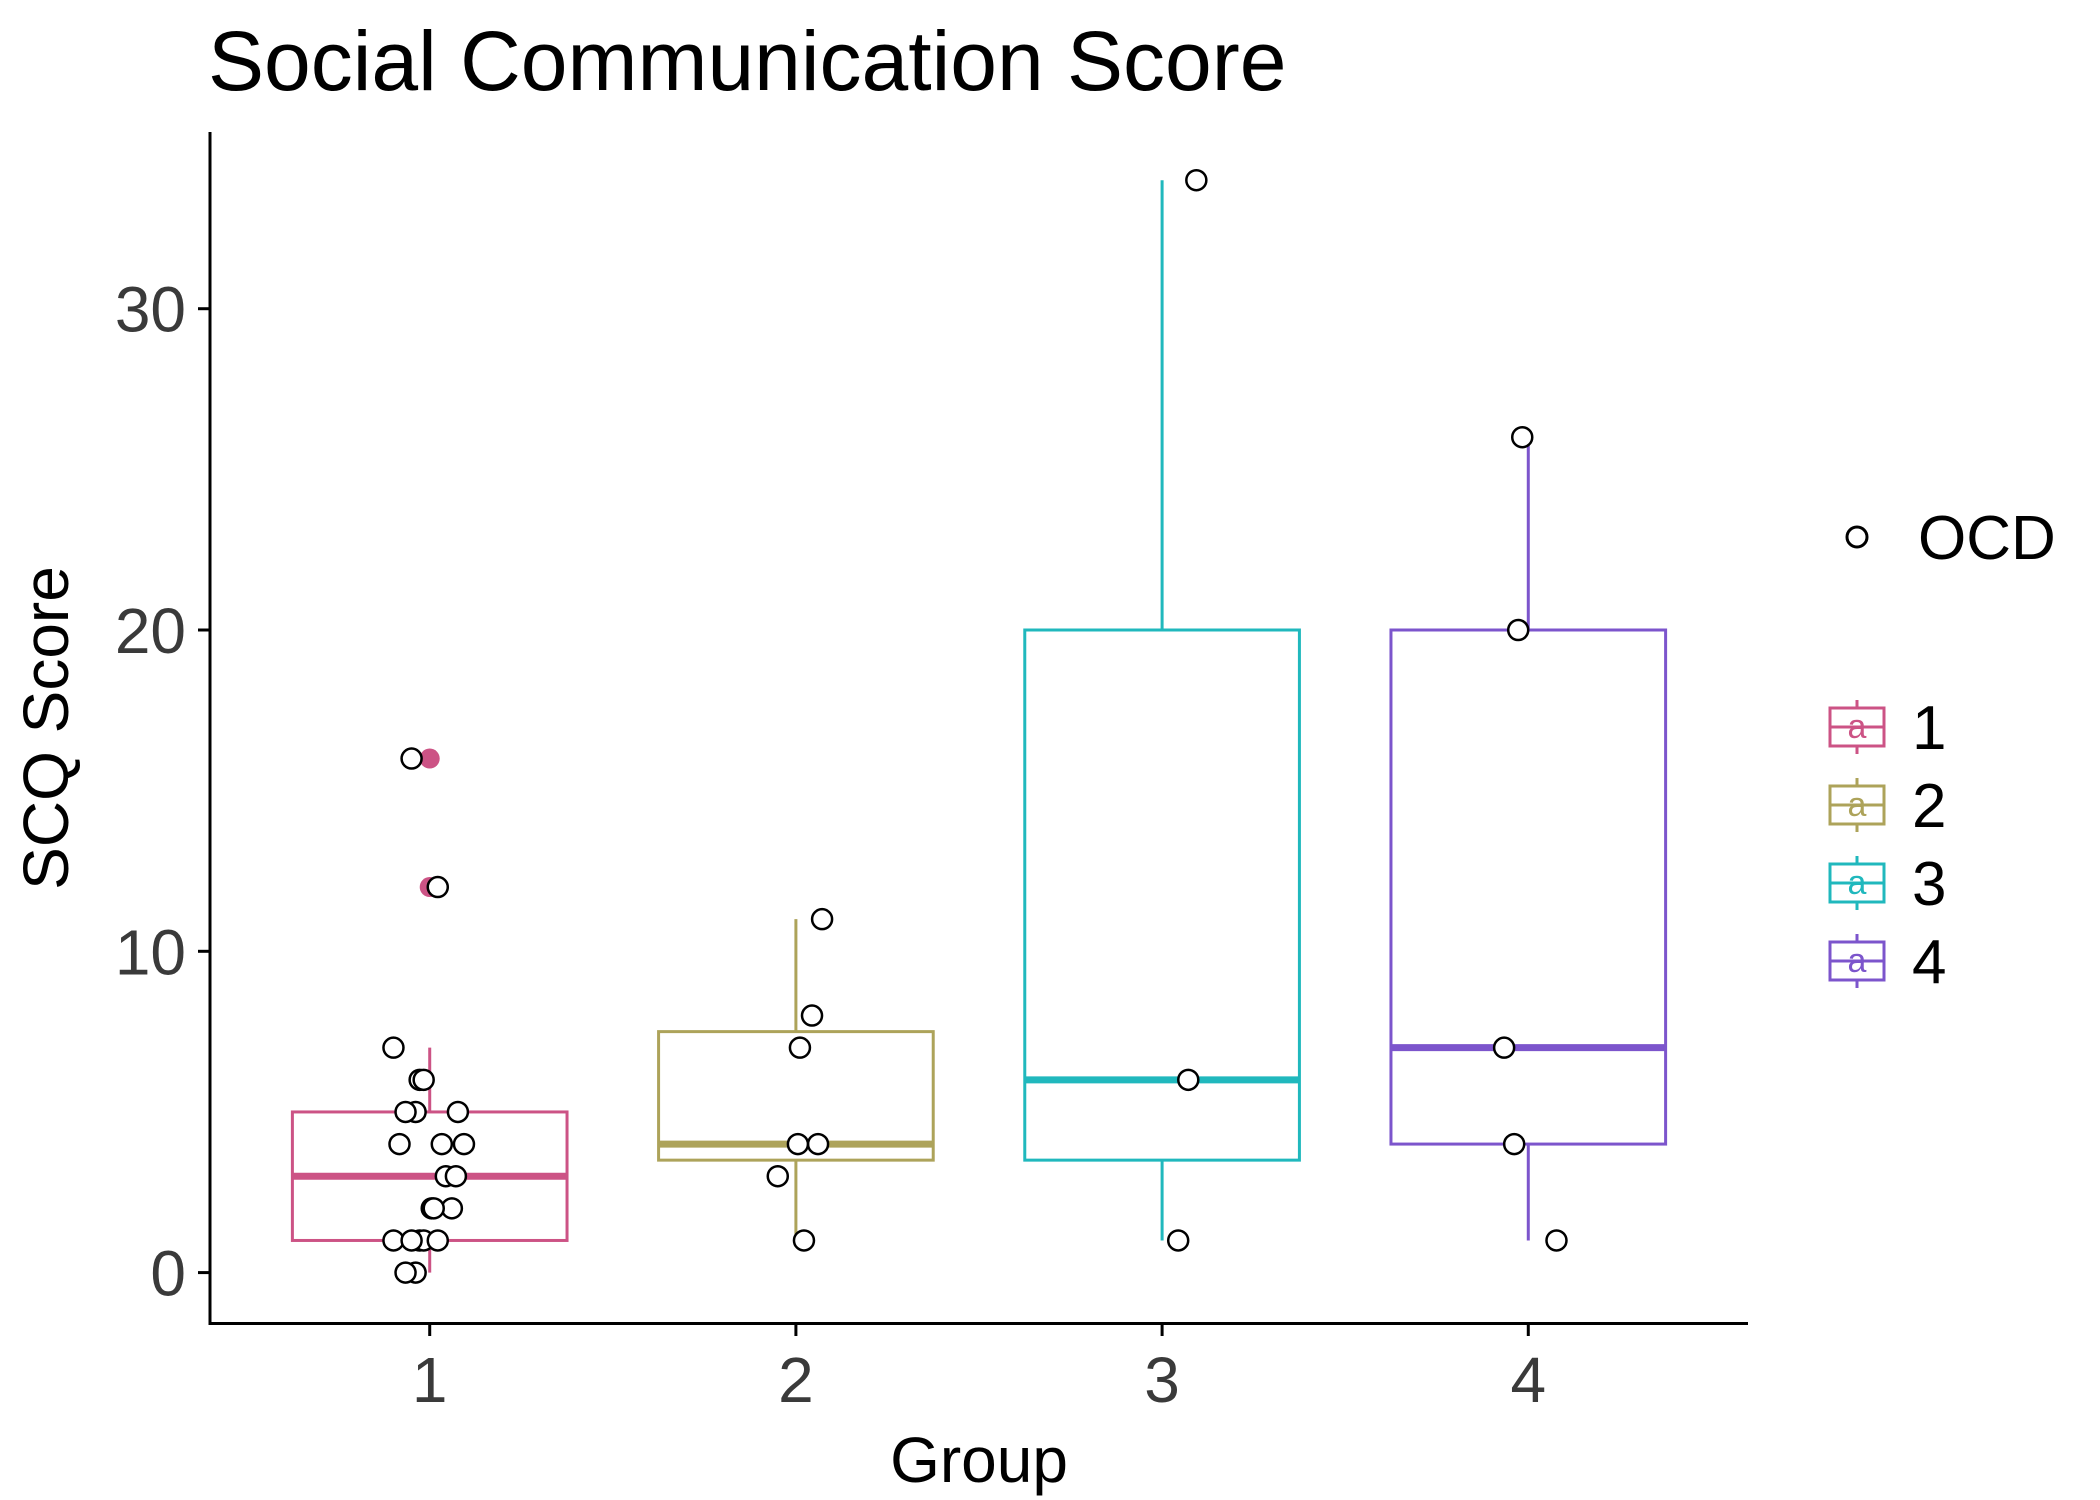  What do you see at coordinates (1929, 728) in the screenshot?
I see `legend-entry-label: 1` at bounding box center [1929, 728].